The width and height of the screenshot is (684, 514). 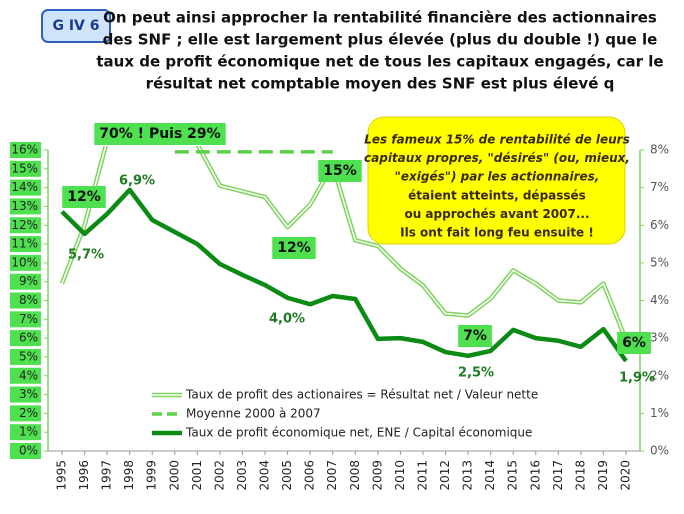 I want to click on x-tick-label: 2008, so click(x=355, y=475).